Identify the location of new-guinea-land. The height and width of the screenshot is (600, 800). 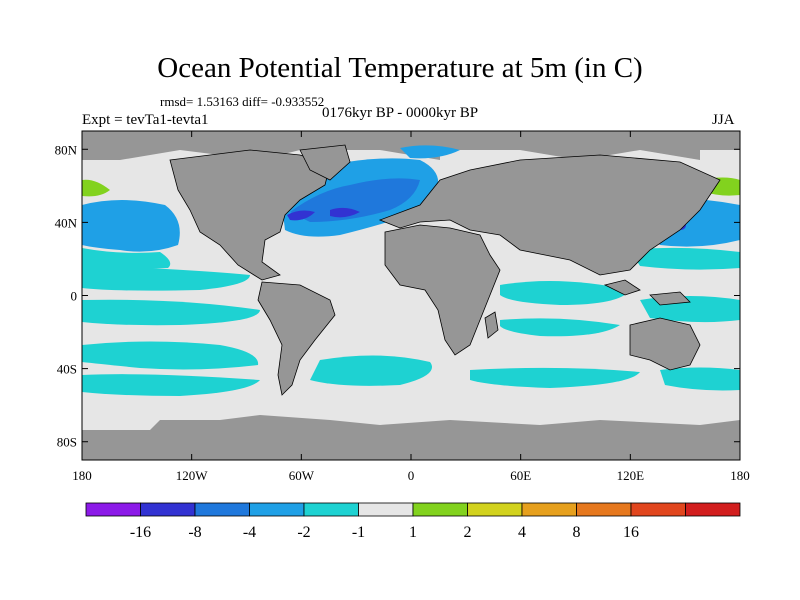
(670, 298).